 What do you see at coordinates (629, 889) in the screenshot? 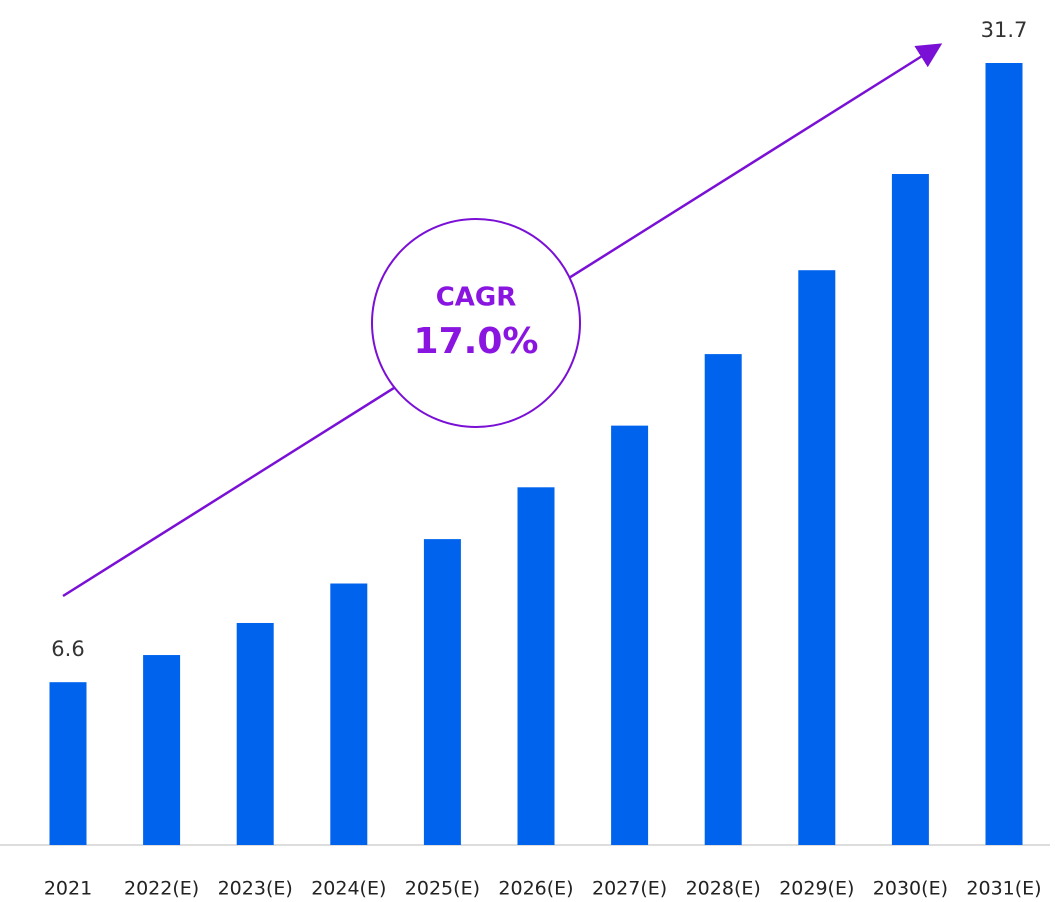
I see `x-tick-label: 2027(E)` at bounding box center [629, 889].